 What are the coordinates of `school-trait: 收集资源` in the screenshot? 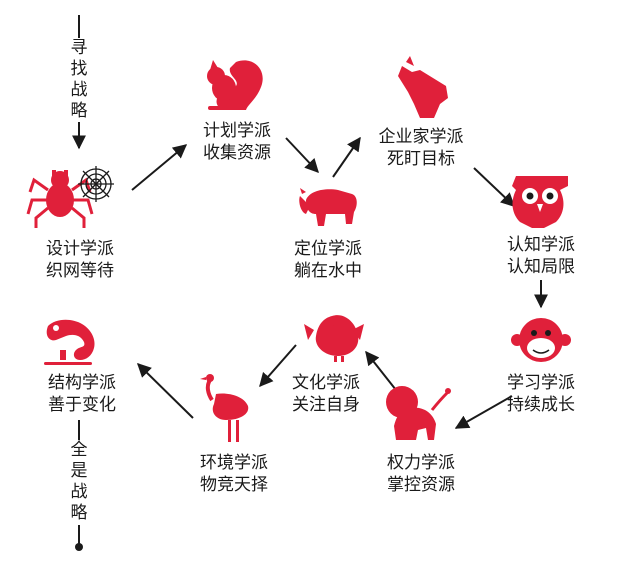 It's located at (237, 153).